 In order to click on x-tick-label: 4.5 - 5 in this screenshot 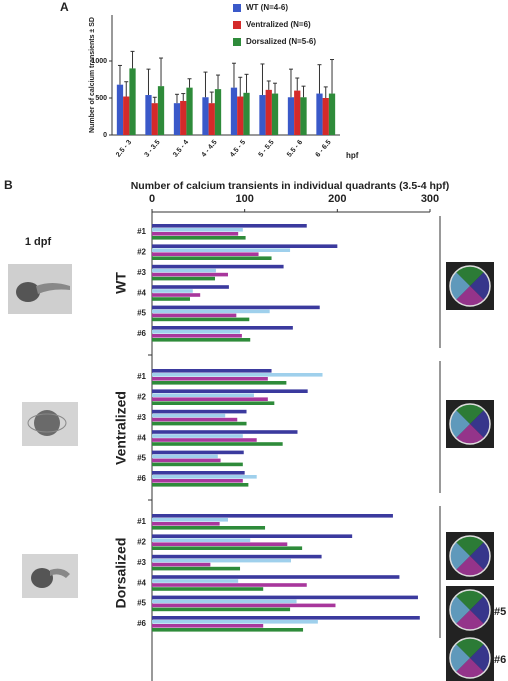, I will do `click(238, 149)`.